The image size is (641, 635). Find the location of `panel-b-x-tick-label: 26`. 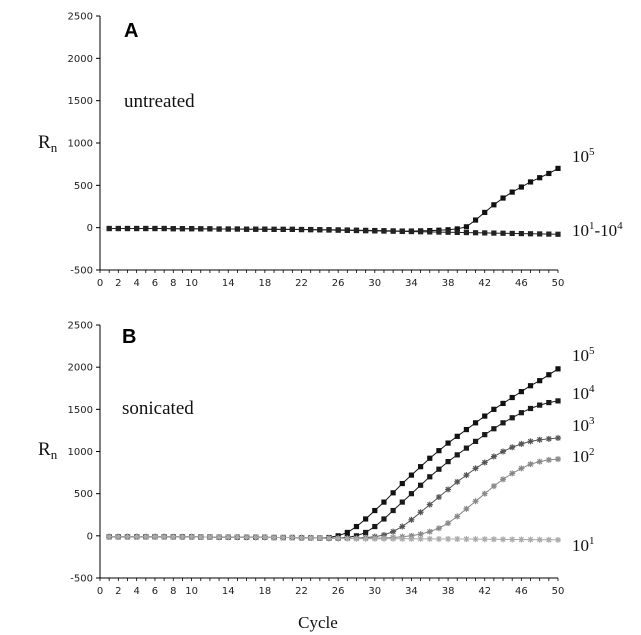

panel-b-x-tick-label: 26 is located at coordinates (338, 591).